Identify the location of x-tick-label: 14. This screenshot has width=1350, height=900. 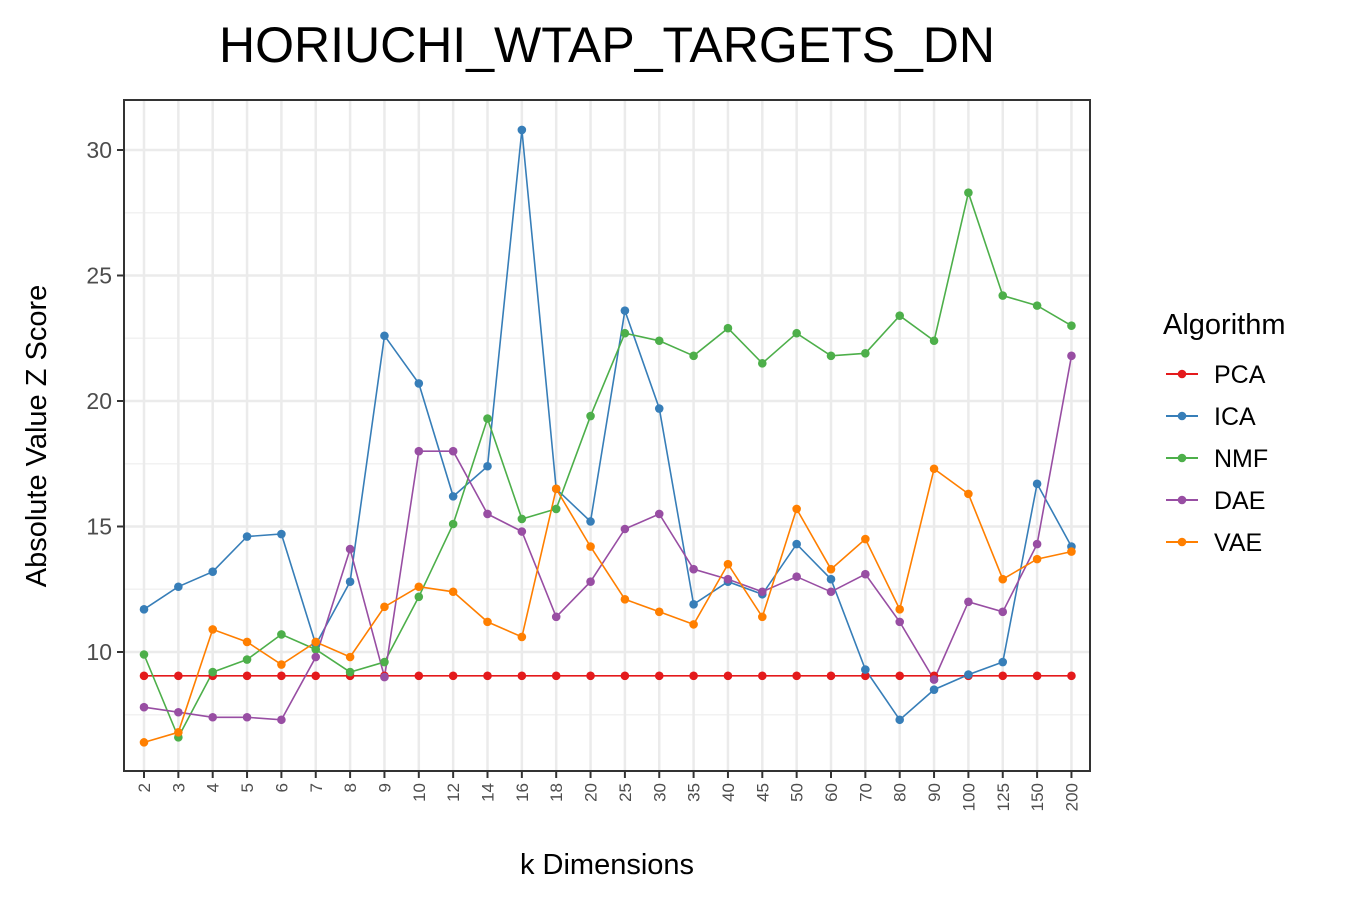
(488, 792).